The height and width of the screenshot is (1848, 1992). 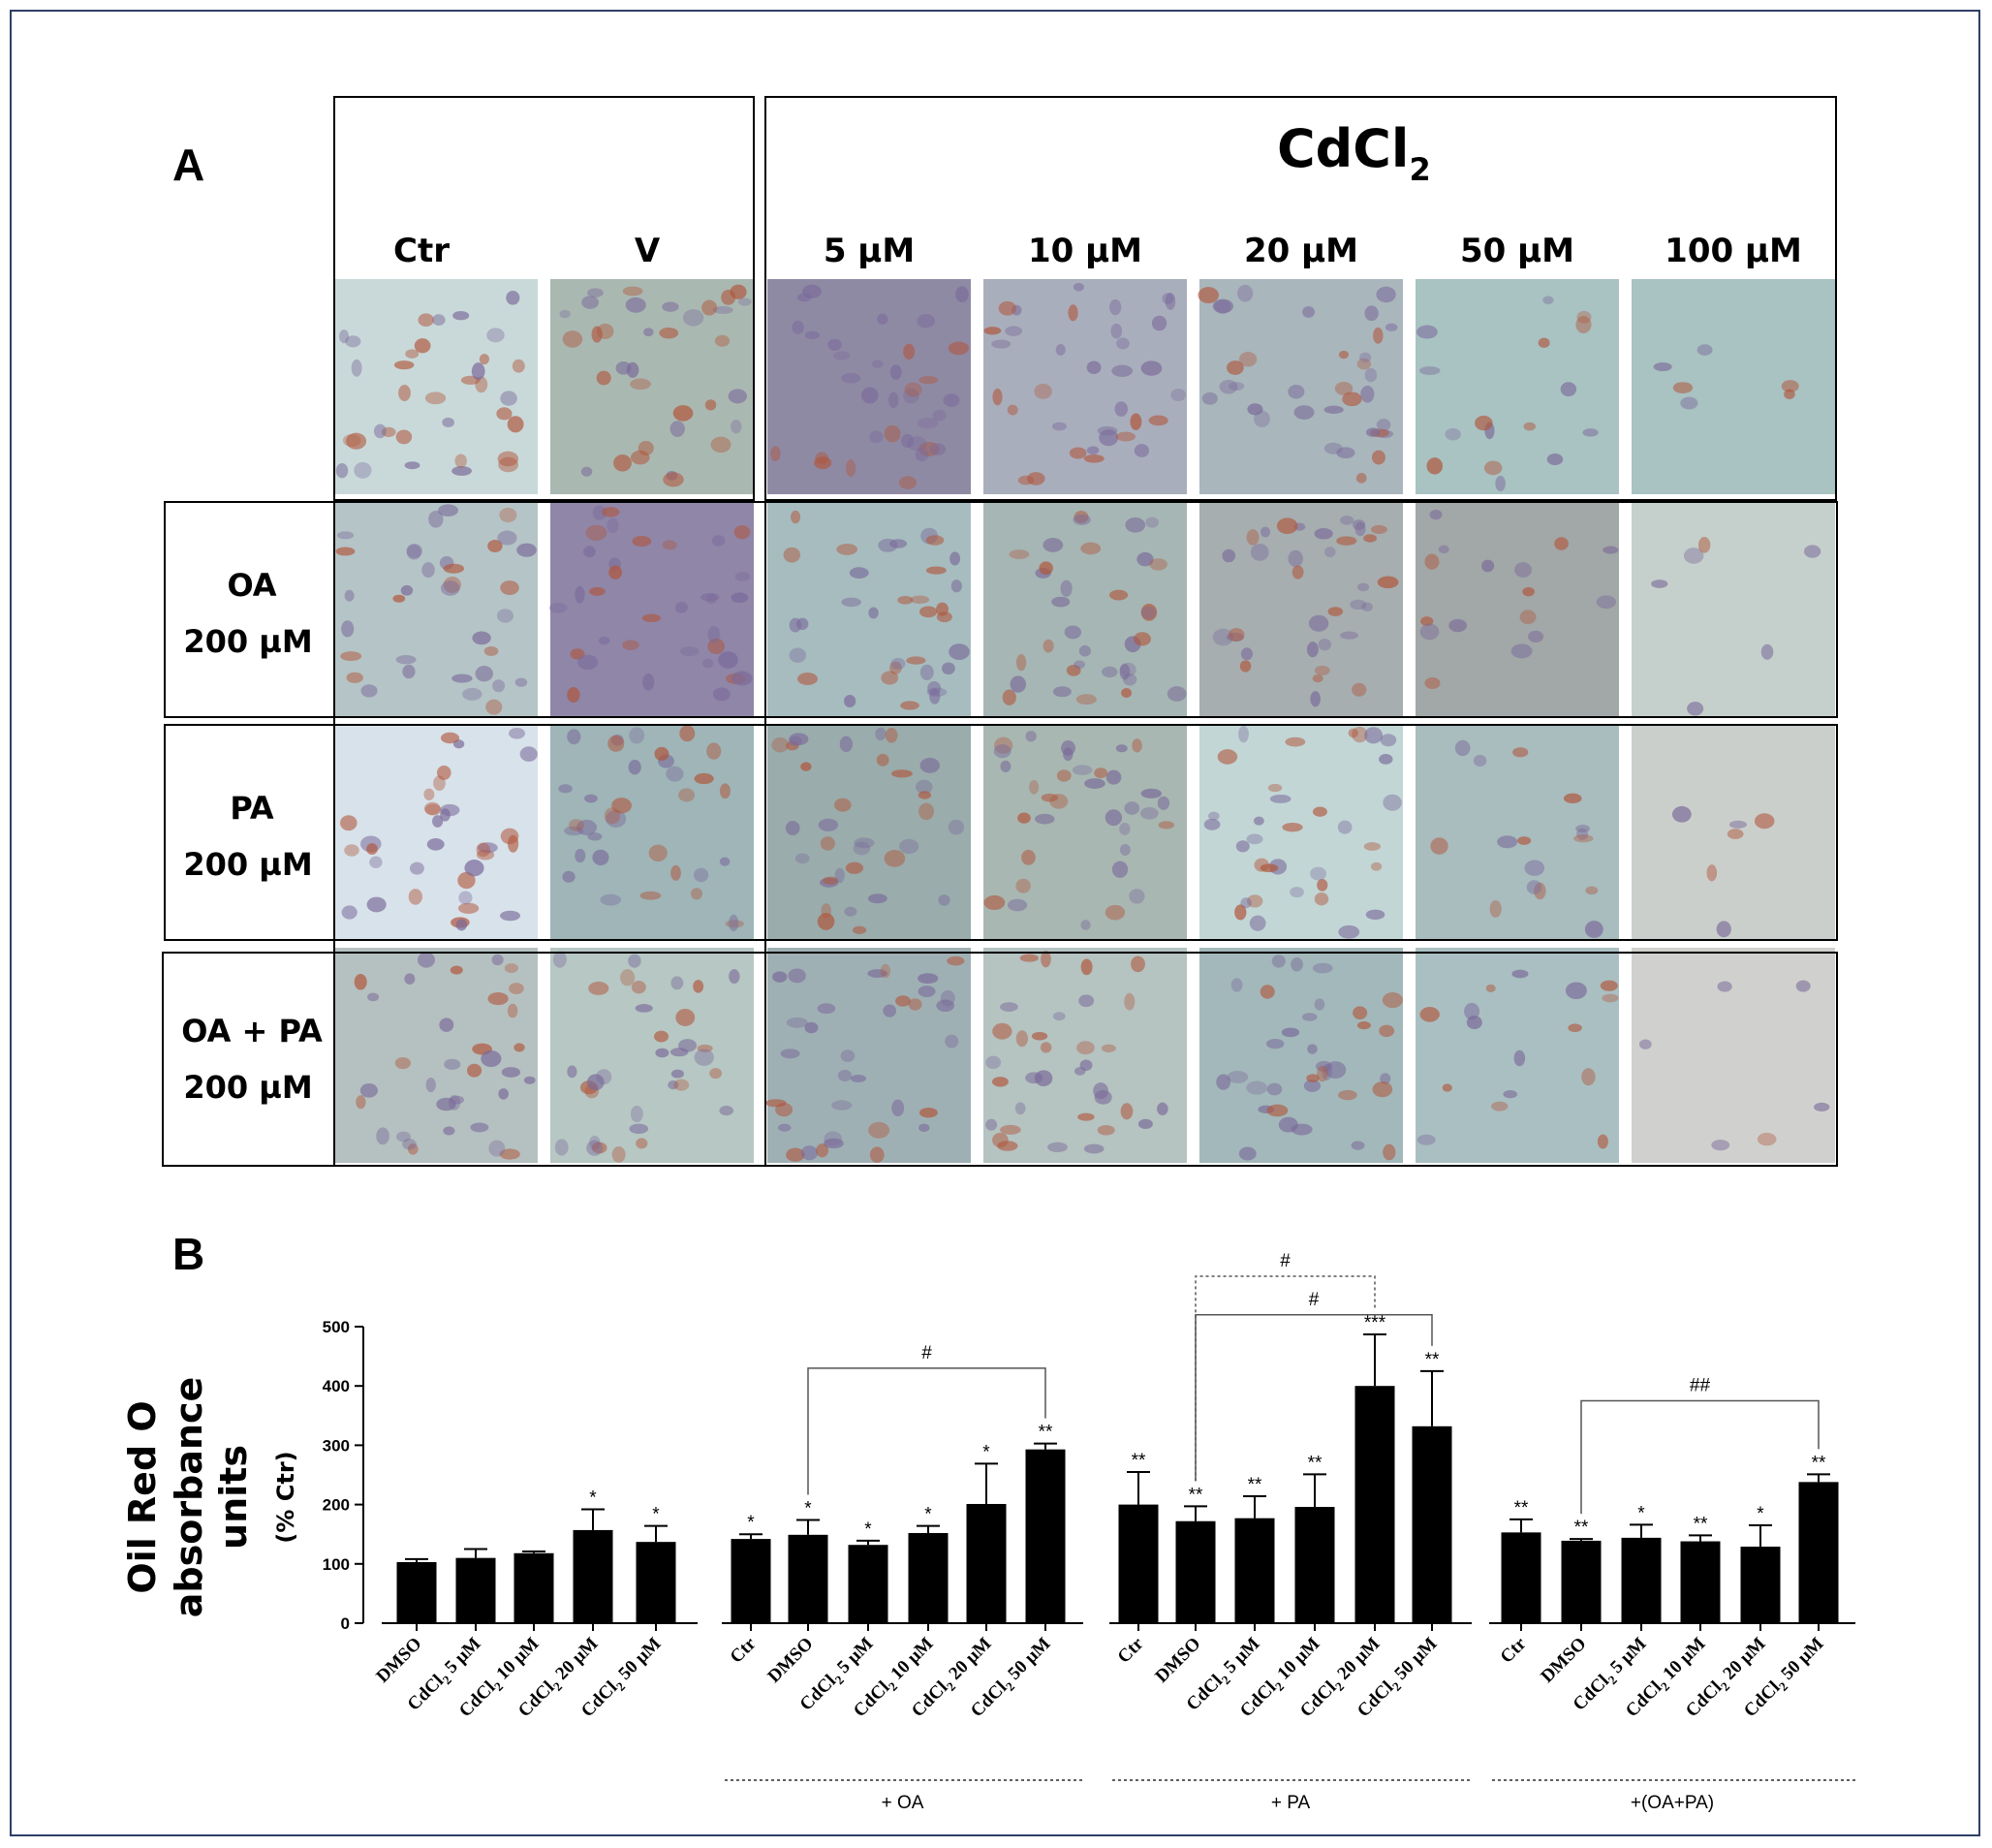 What do you see at coordinates (1414, 1660) in the screenshot?
I see `x-tick-label-tail: 50 µM` at bounding box center [1414, 1660].